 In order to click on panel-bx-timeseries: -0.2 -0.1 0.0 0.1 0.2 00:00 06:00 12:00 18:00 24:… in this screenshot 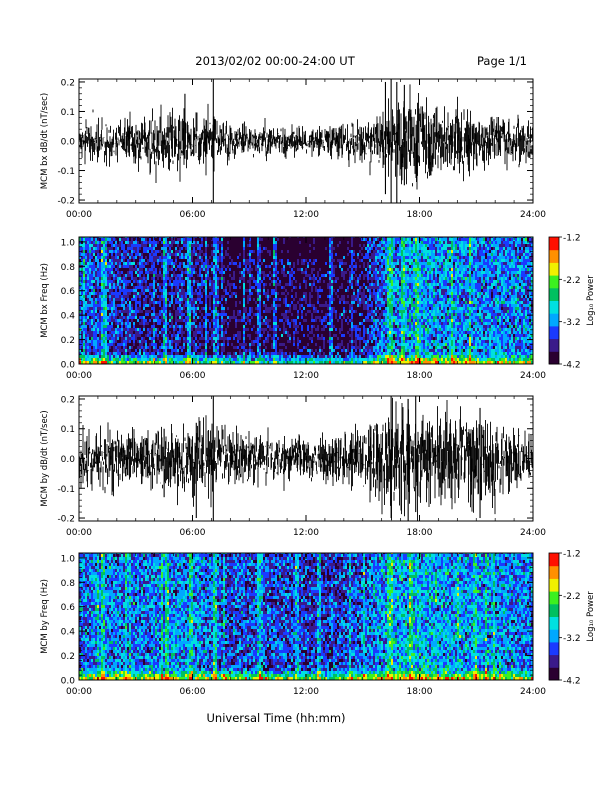, I will do `click(293, 149)`.